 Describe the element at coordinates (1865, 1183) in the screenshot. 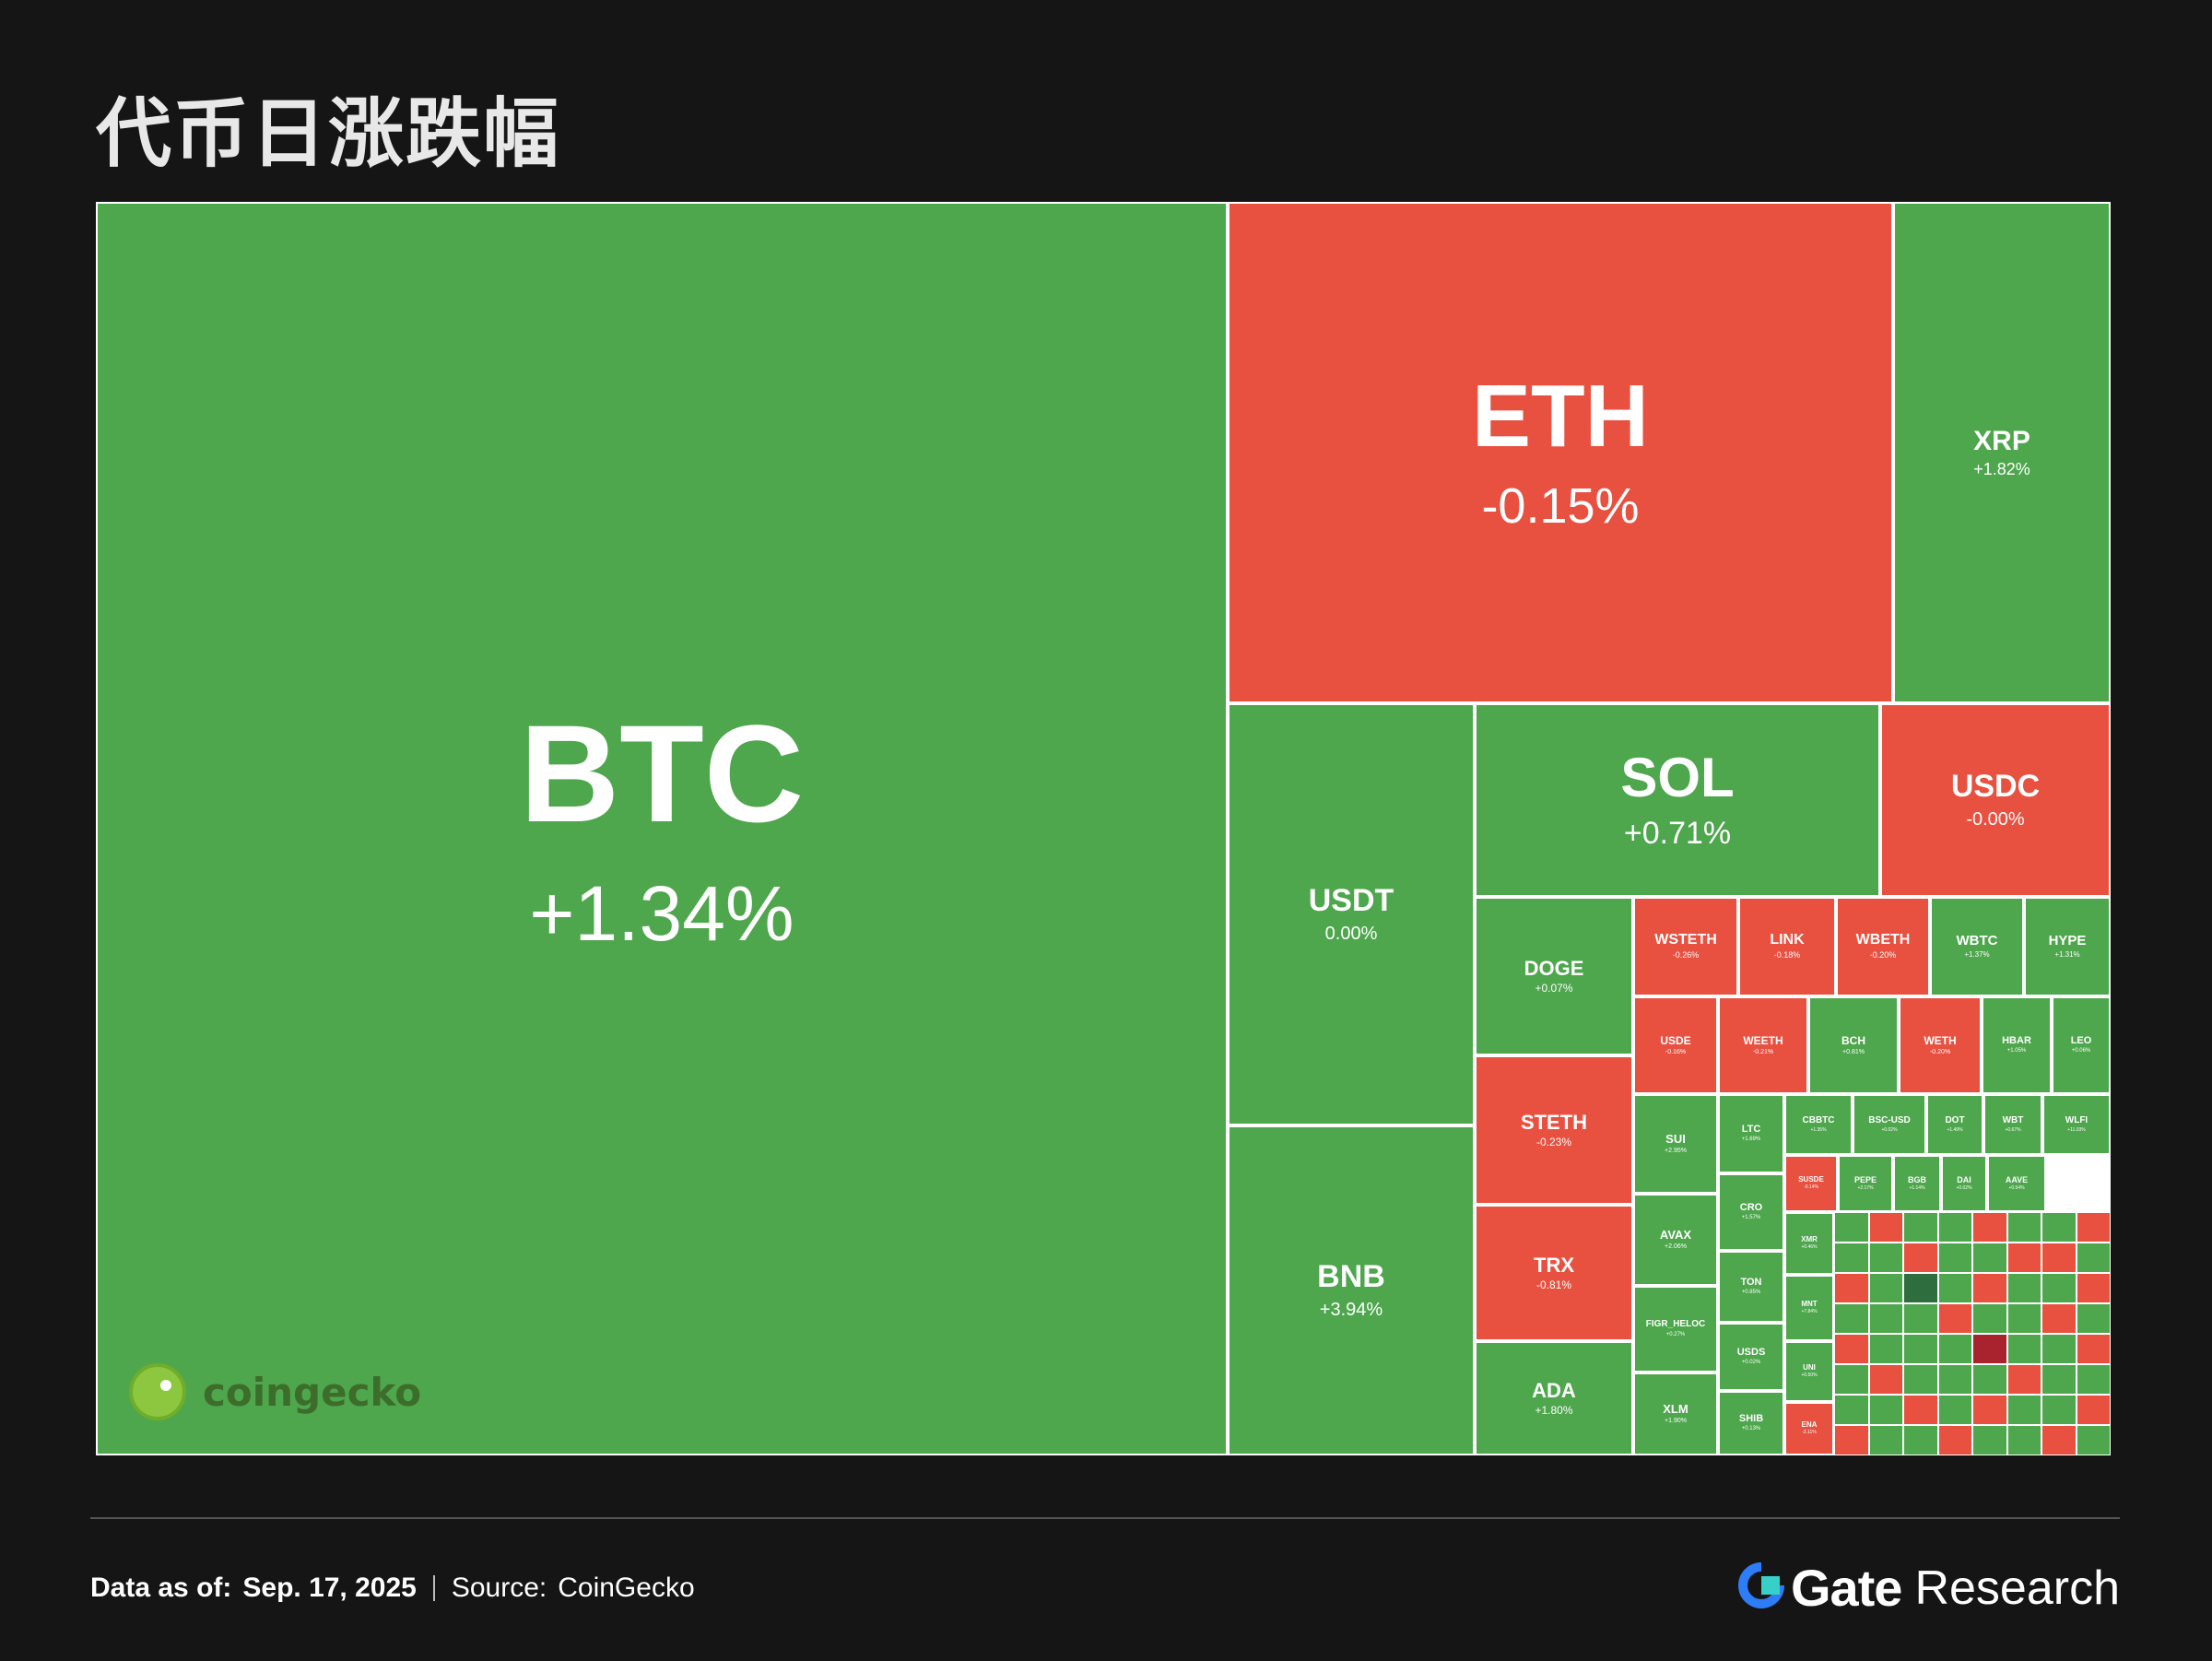

I see `treemap-tile-pepe: PEPE +2.17%` at that location.